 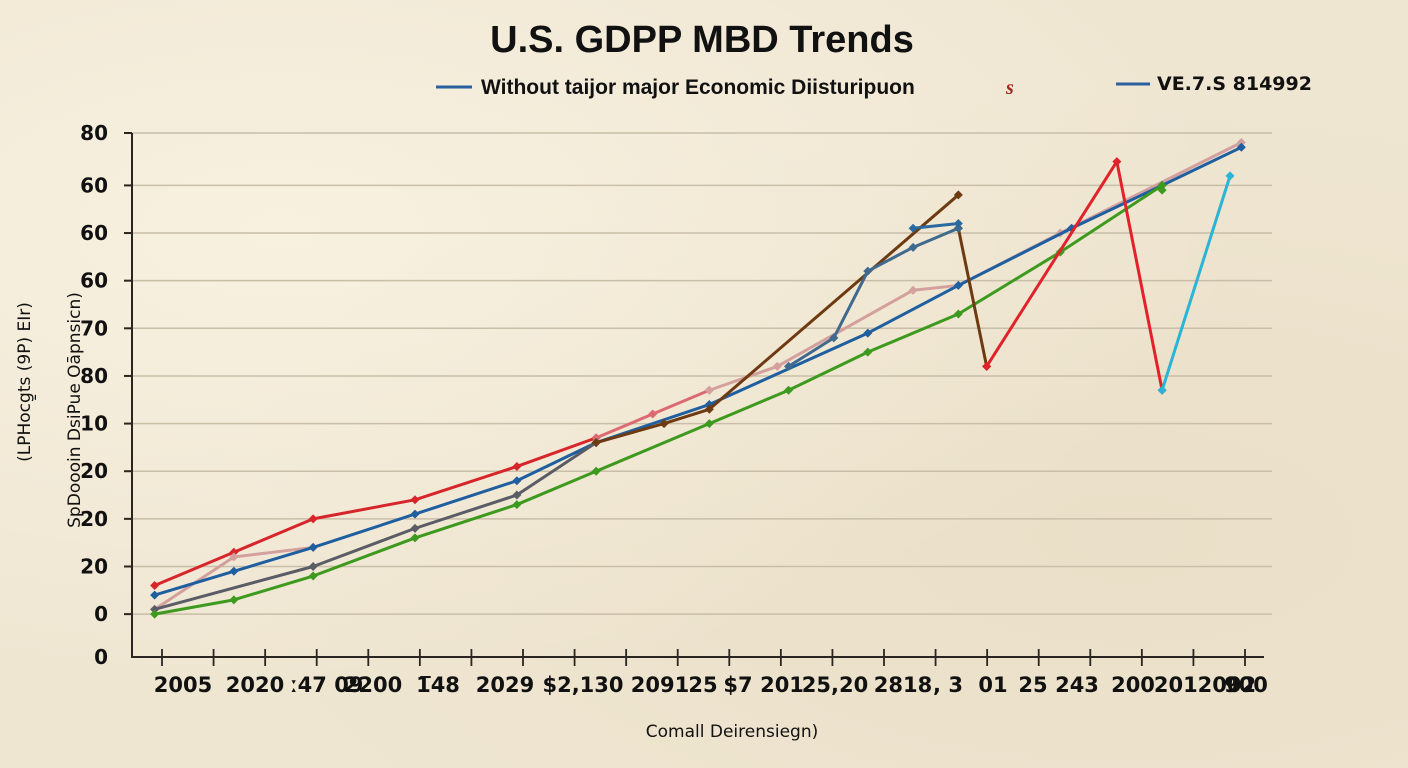 What do you see at coordinates (1133, 685) in the screenshot?
I see `x-tick-label: 200` at bounding box center [1133, 685].